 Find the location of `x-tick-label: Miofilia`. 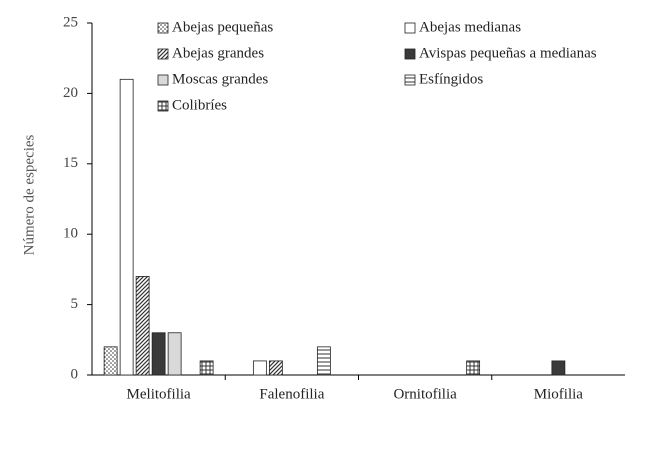

x-tick-label: Miofilia is located at coordinates (559, 394).